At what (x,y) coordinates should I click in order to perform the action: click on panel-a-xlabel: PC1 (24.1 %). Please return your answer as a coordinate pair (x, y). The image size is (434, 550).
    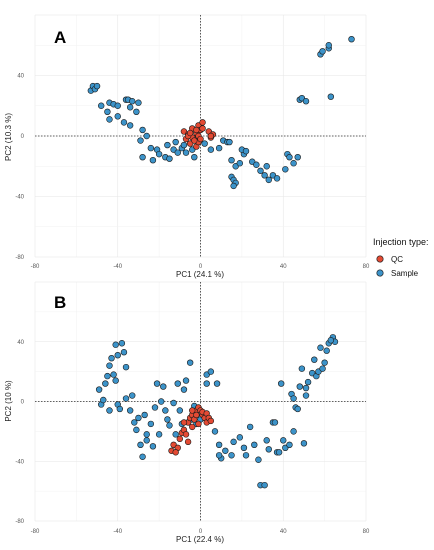
    Looking at the image, I should click on (200, 274).